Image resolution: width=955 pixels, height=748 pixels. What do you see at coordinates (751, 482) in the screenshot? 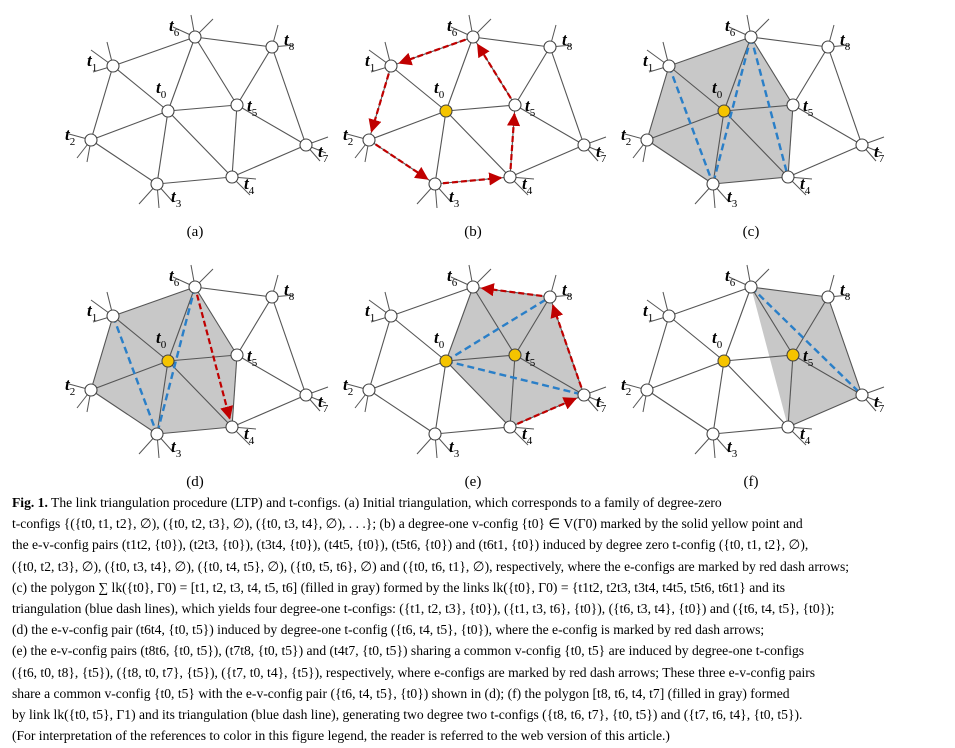
I see `panel-label: (f)` at bounding box center [751, 482].